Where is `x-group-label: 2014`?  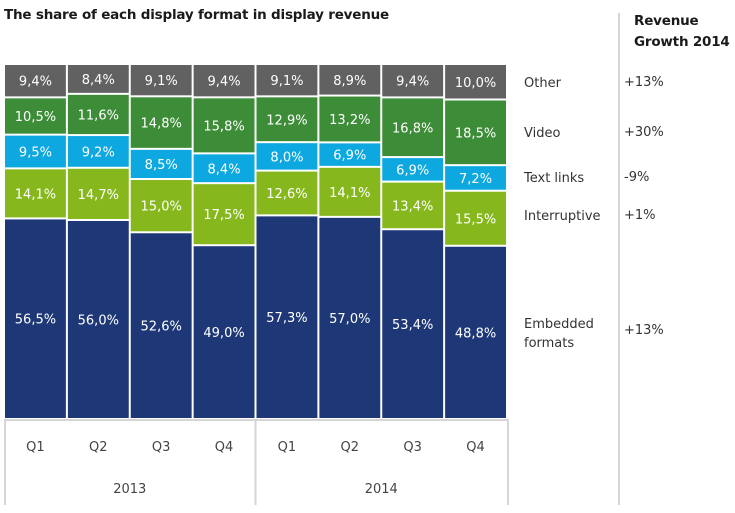
x-group-label: 2014 is located at coordinates (381, 489).